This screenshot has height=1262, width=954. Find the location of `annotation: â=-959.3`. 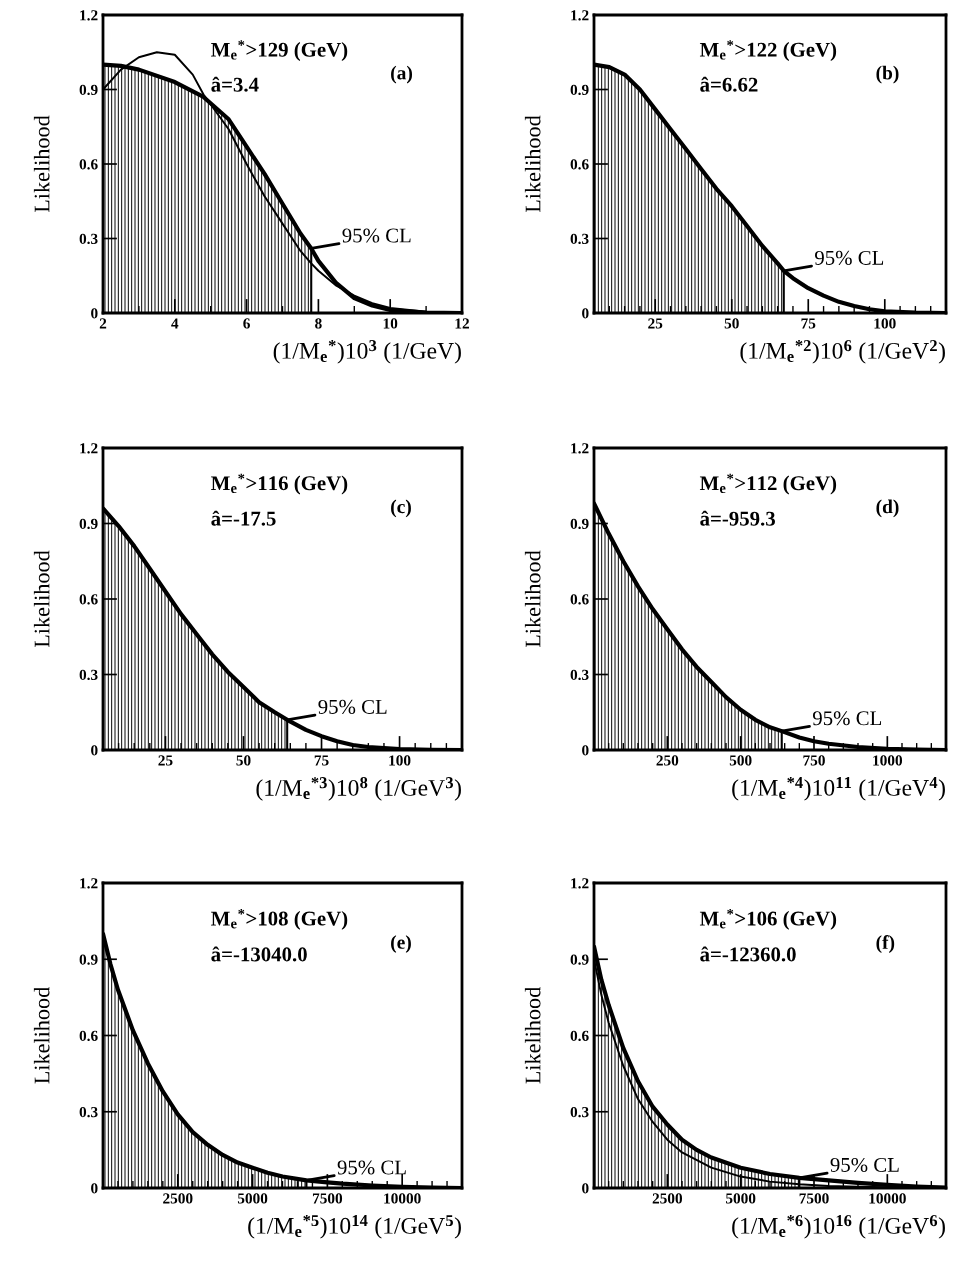

annotation: â=-959.3 is located at coordinates (737, 518).